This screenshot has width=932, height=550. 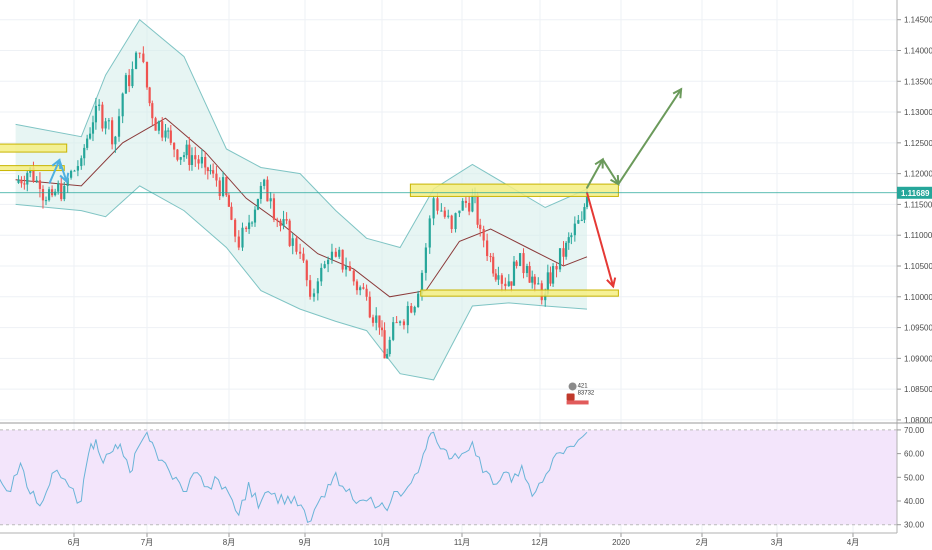 What do you see at coordinates (914, 430) in the screenshot?
I see `rsi-tick-label: 70.00` at bounding box center [914, 430].